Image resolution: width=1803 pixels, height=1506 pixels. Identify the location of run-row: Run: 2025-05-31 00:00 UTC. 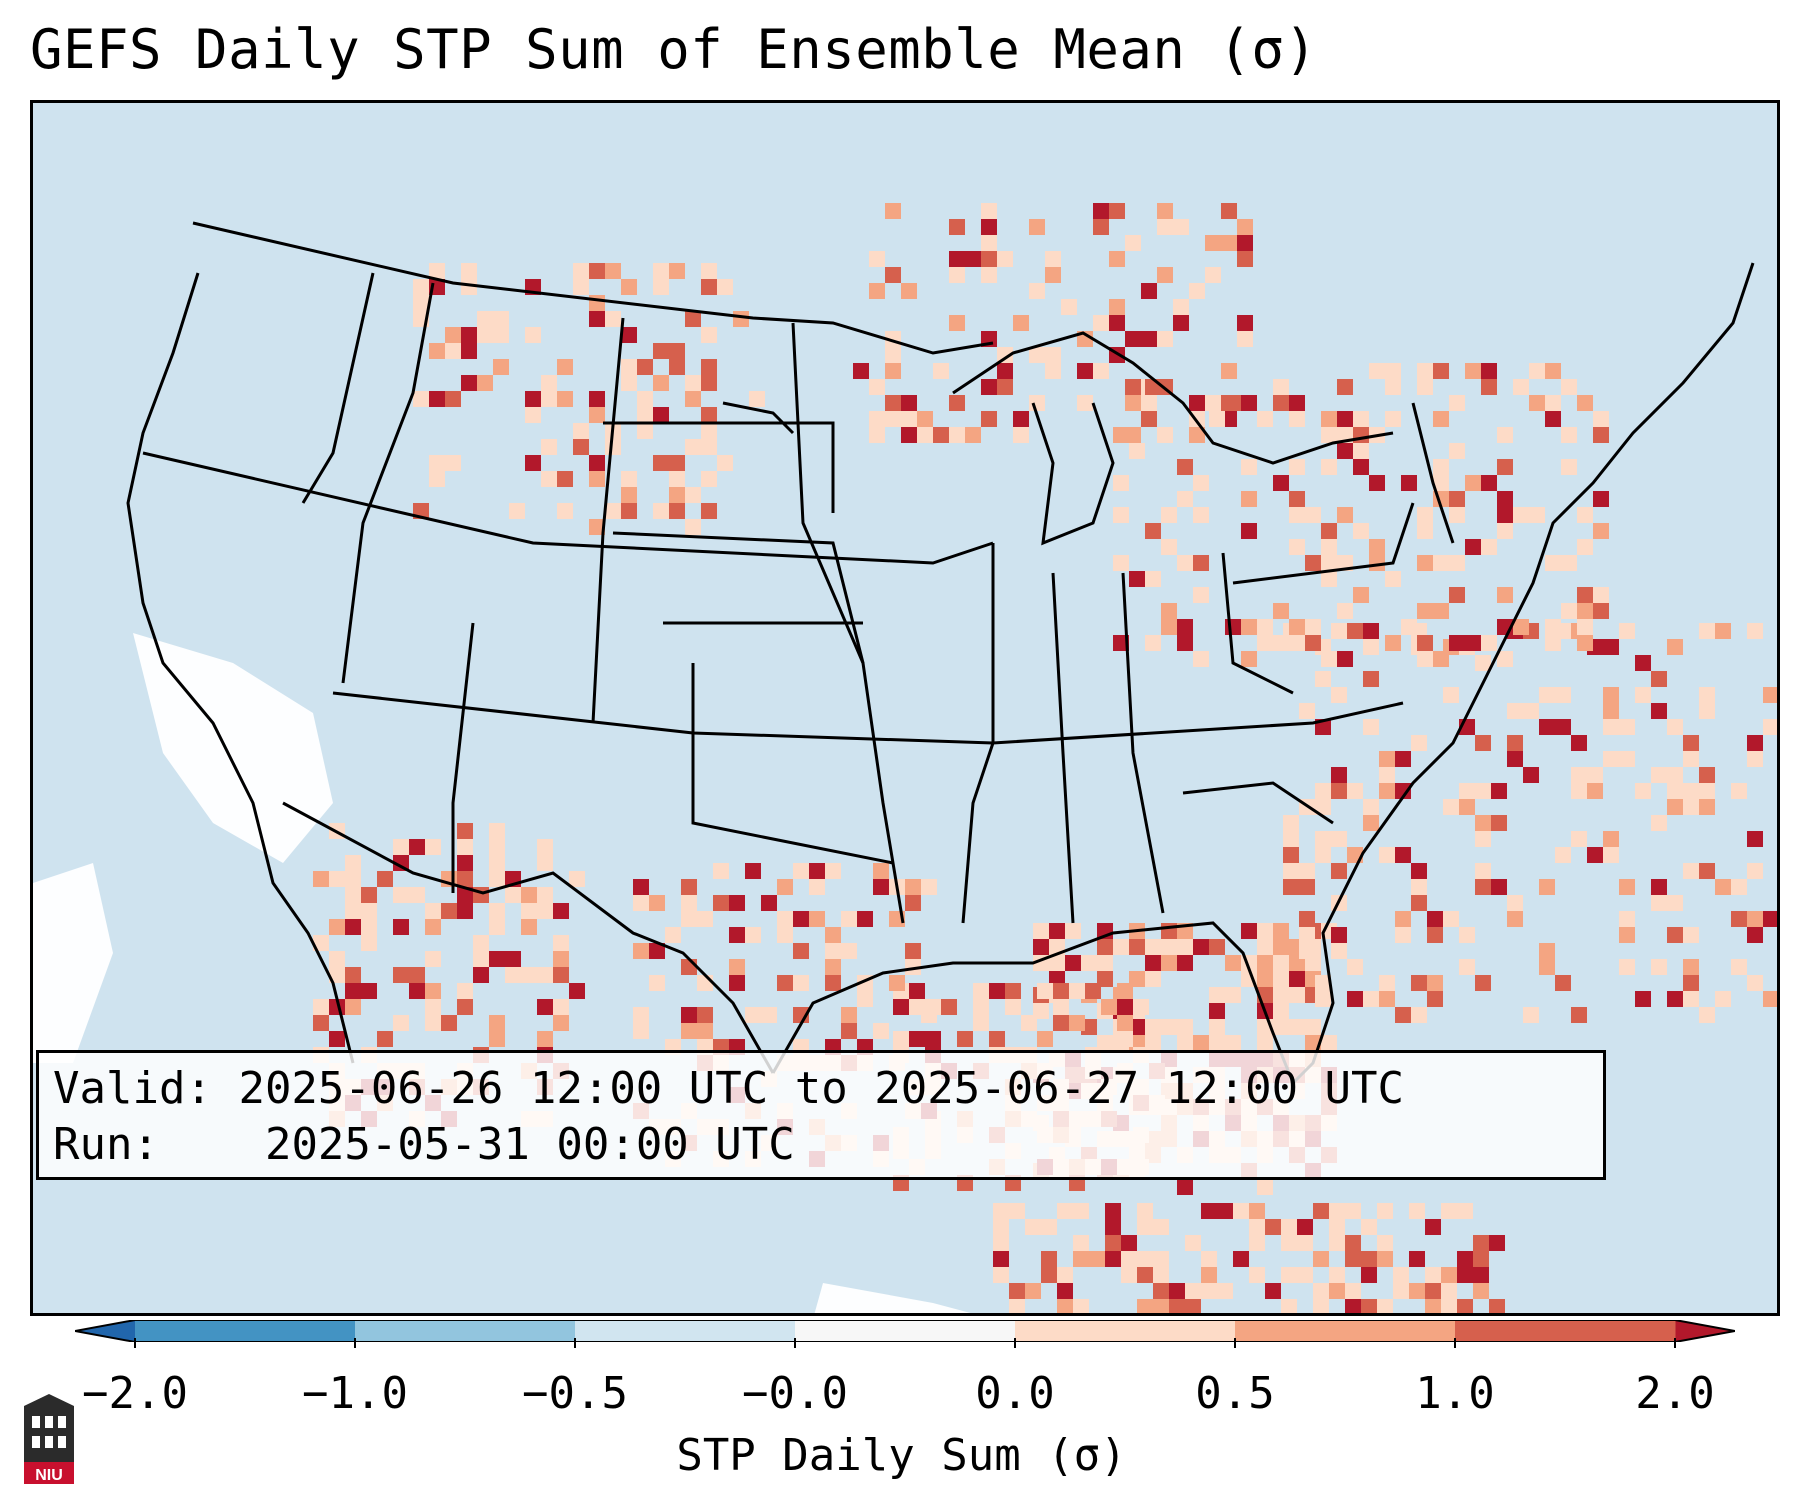
(821, 1145).